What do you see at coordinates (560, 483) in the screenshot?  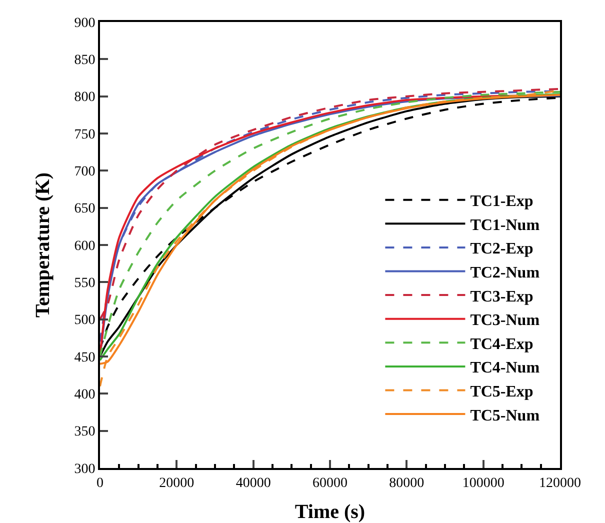 I see `x-tick-label: 120000` at bounding box center [560, 483].